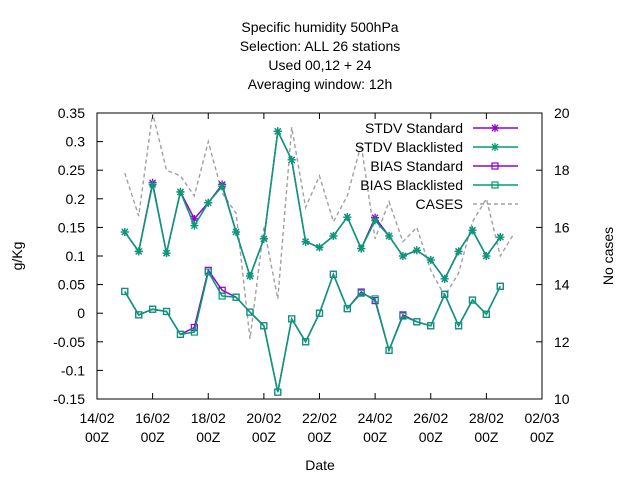  Describe the element at coordinates (409, 147) in the screenshot. I see `legend-label: STDV Blacklisted` at that location.